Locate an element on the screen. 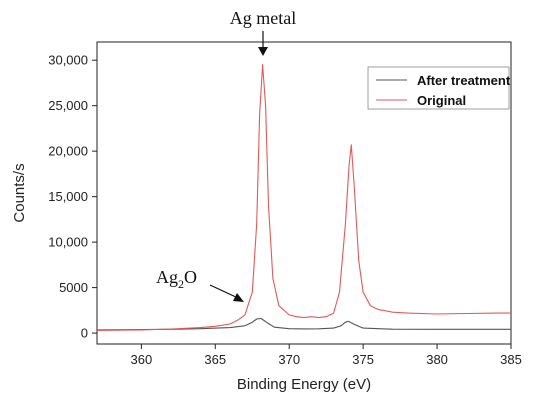 This screenshot has width=550, height=403. y-tick-label: 10,000 is located at coordinates (68, 242).